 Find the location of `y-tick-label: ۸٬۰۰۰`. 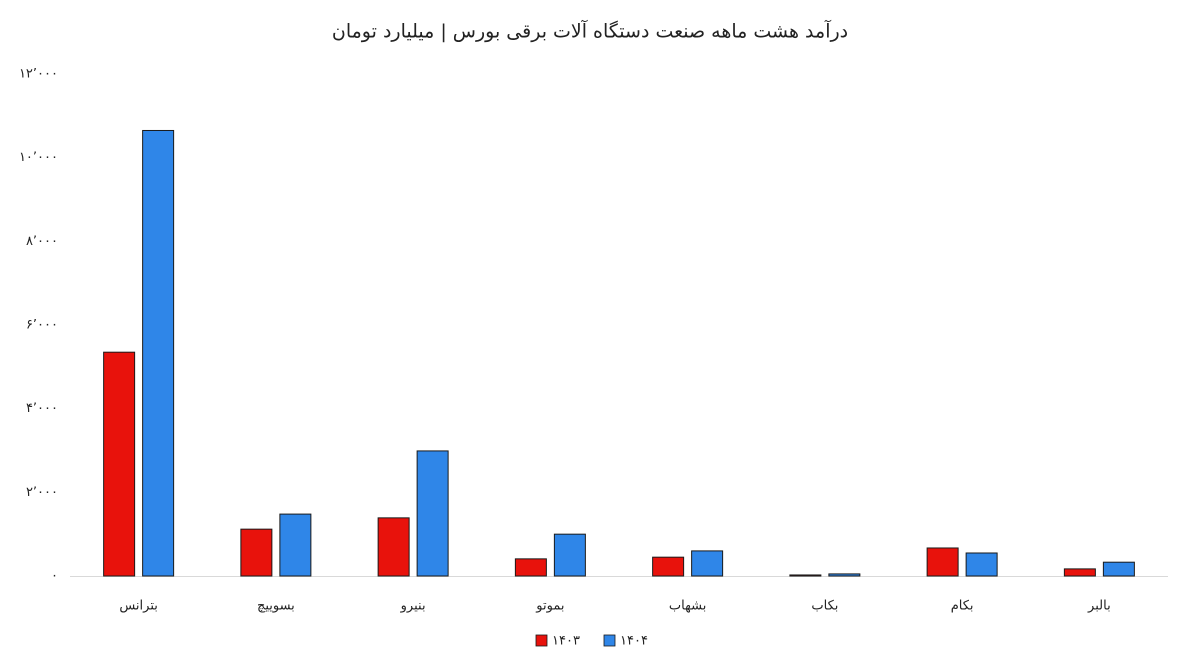

y-tick-label: ۸٬۰۰۰ is located at coordinates (42, 241).